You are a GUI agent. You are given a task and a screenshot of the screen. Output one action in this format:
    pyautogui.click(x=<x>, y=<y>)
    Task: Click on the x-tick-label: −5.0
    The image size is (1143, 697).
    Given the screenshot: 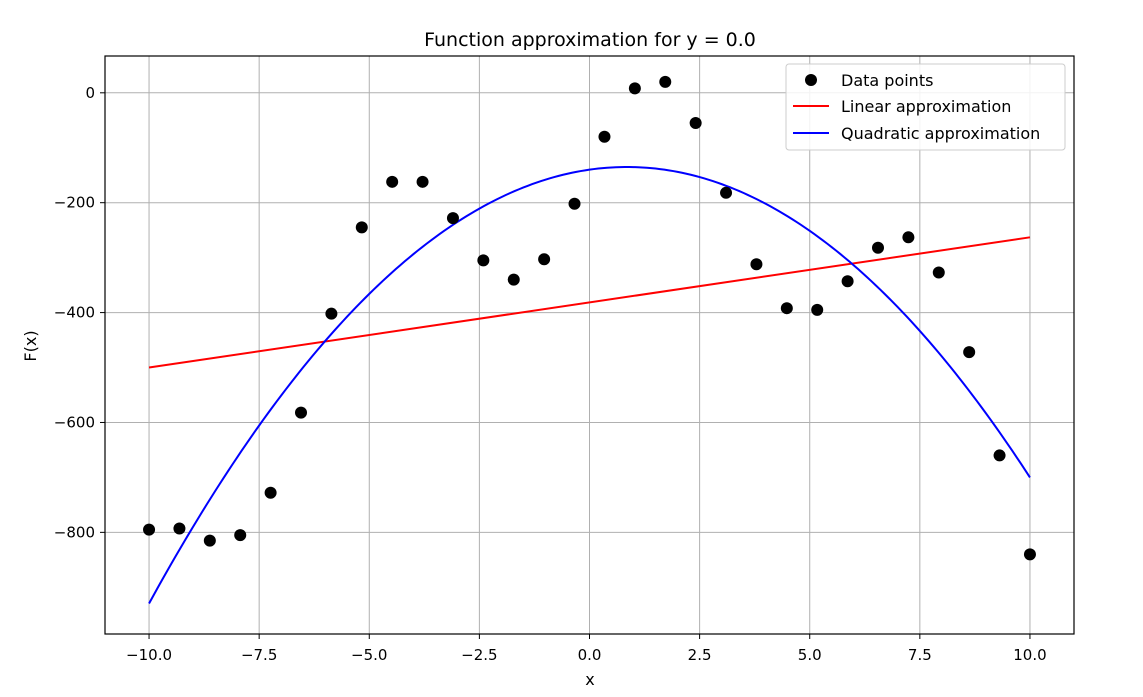 What is the action you would take?
    pyautogui.click(x=369, y=655)
    